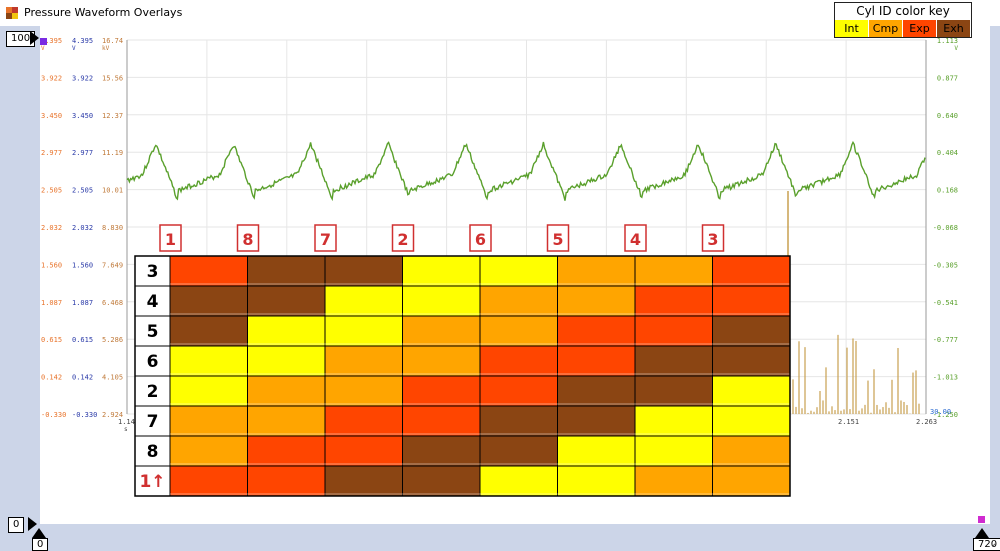 This screenshot has width=1000, height=551. Describe the element at coordinates (82, 191) in the screenshot. I see `axis2-tick-label: 2.505` at that location.